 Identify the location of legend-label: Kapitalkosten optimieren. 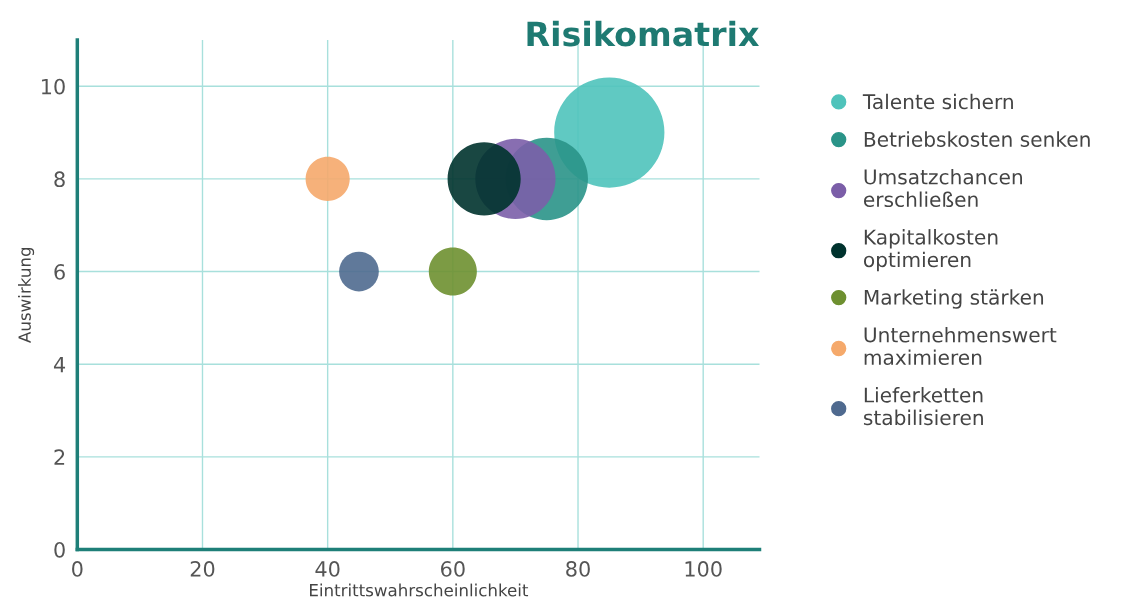
(930, 250).